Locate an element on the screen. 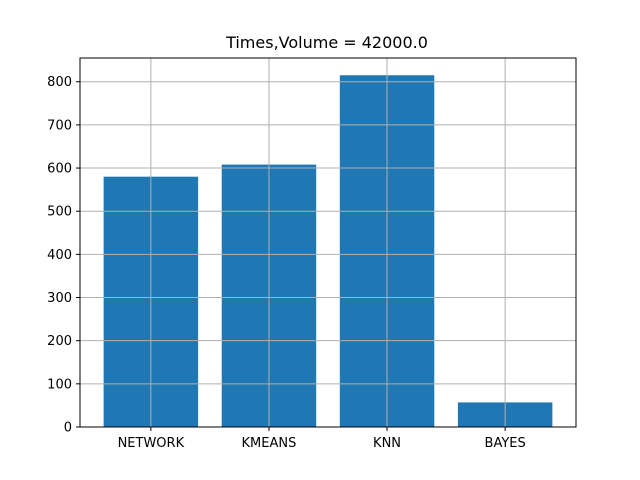 The width and height of the screenshot is (640, 480). x-tick-label: KMEANS is located at coordinates (269, 443).